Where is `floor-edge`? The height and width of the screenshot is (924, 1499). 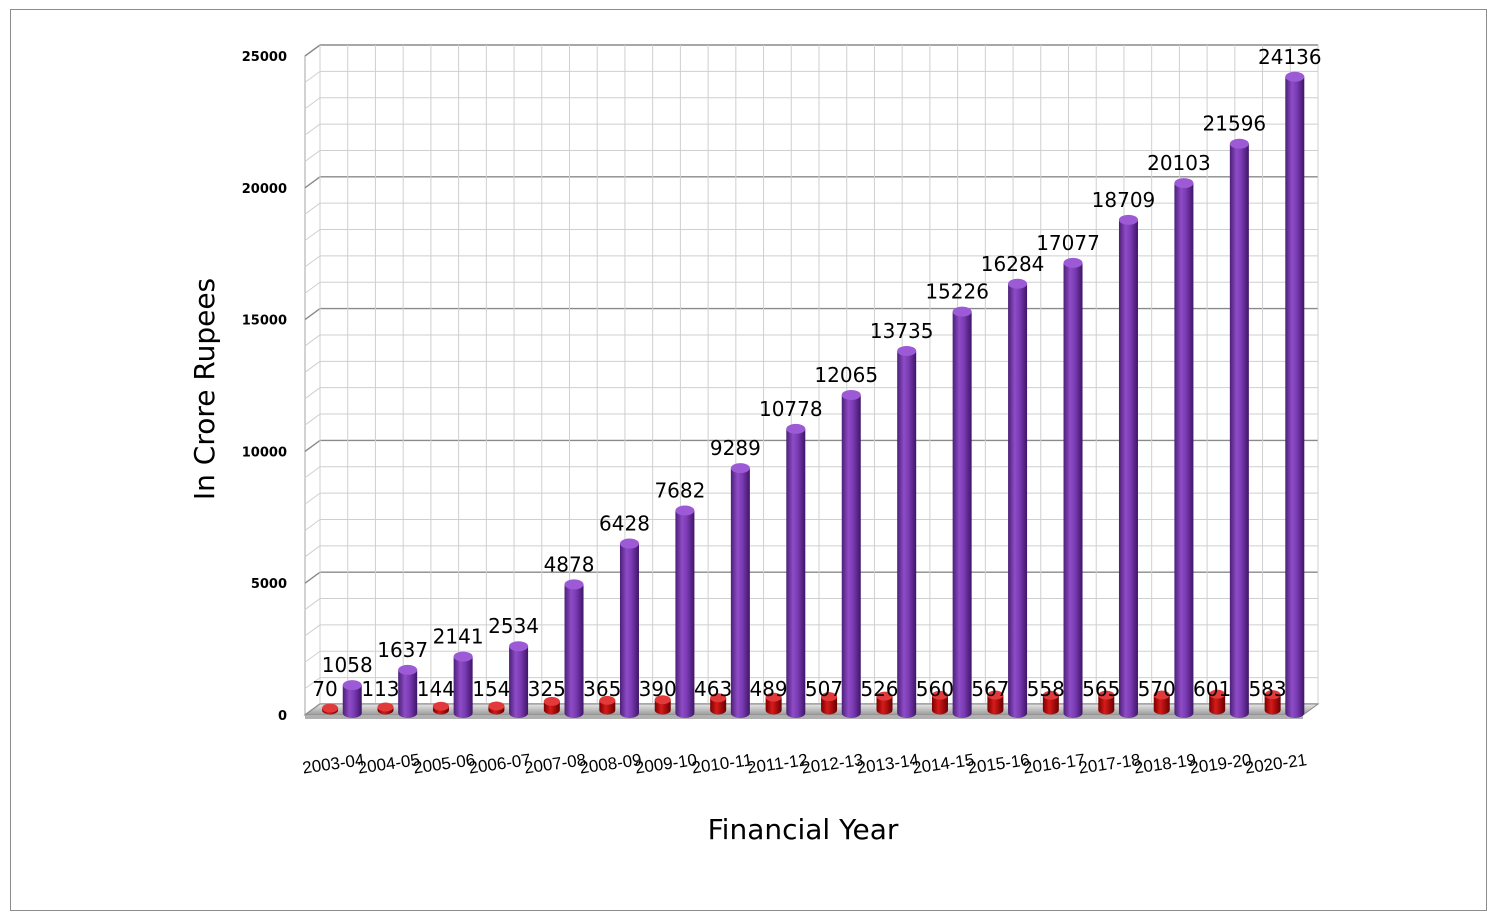
floor-edge is located at coordinates (804, 717).